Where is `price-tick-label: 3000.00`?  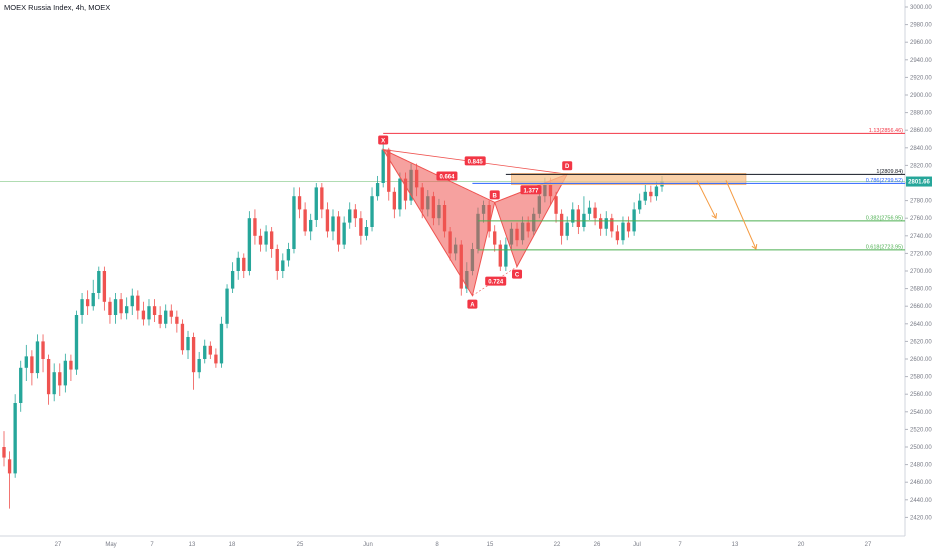
price-tick-label: 3000.00 is located at coordinates (921, 8).